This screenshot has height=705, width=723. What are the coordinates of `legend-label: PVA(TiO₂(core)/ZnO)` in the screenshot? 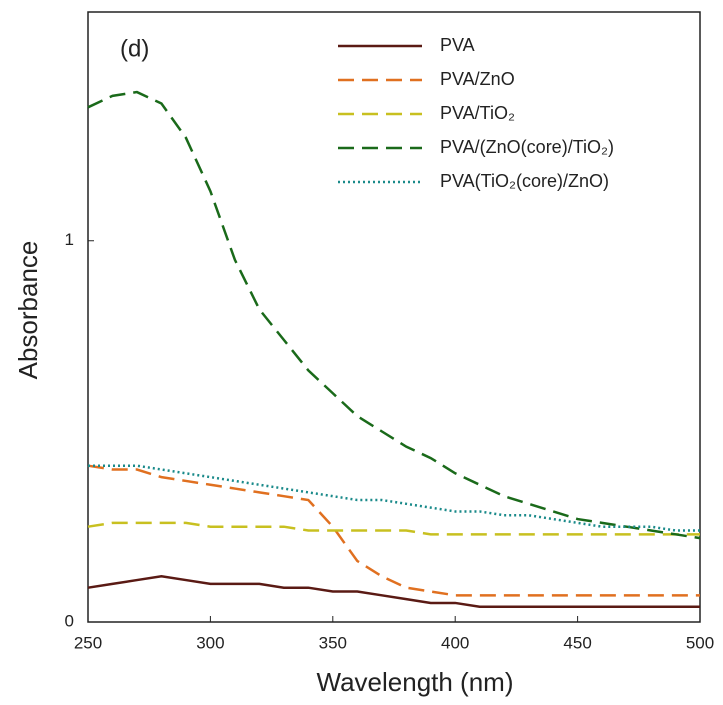 It's located at (524, 181).